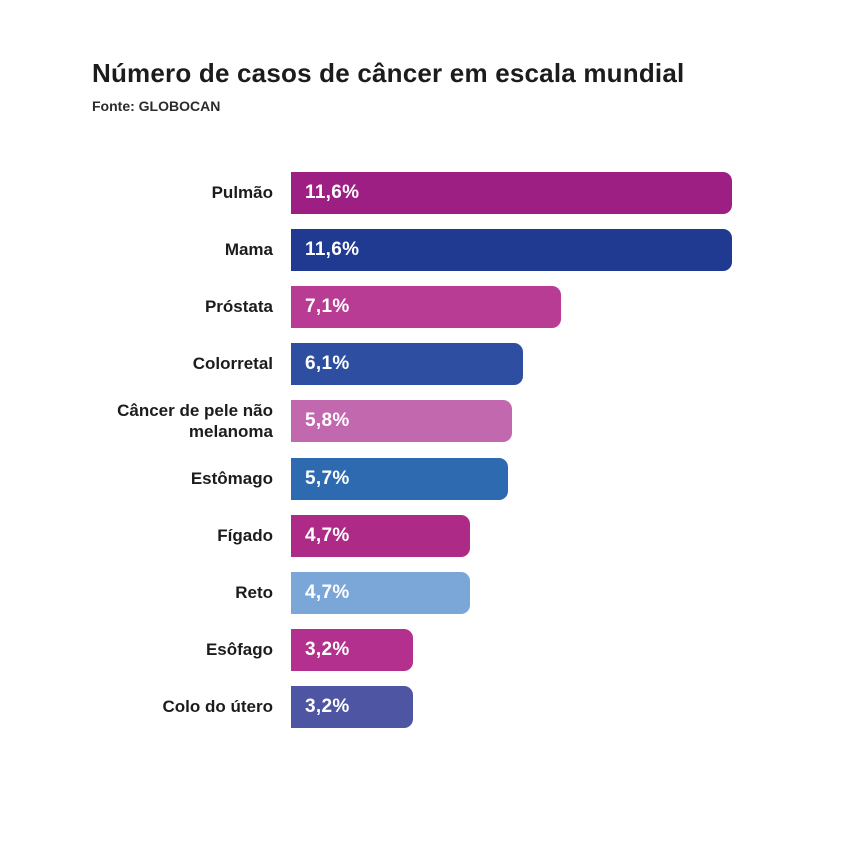 This screenshot has width=850, height=850. I want to click on category-label: Pulmão, so click(242, 193).